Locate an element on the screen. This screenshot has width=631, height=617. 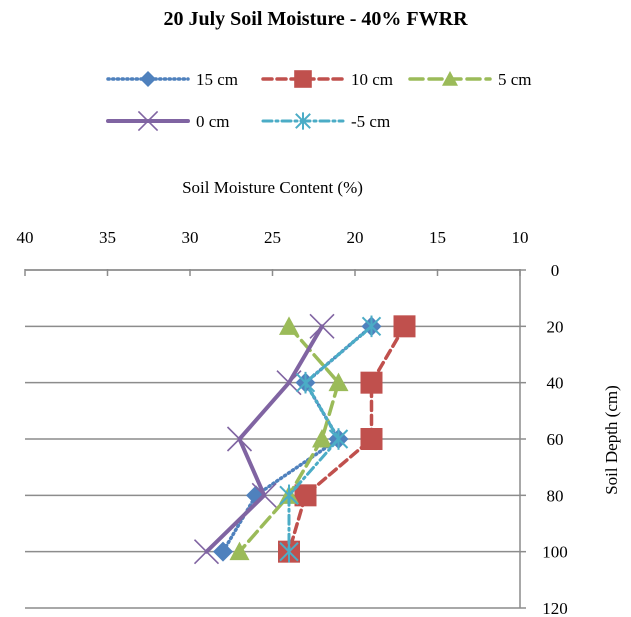
series-minus5cm is located at coordinates (330, 439).